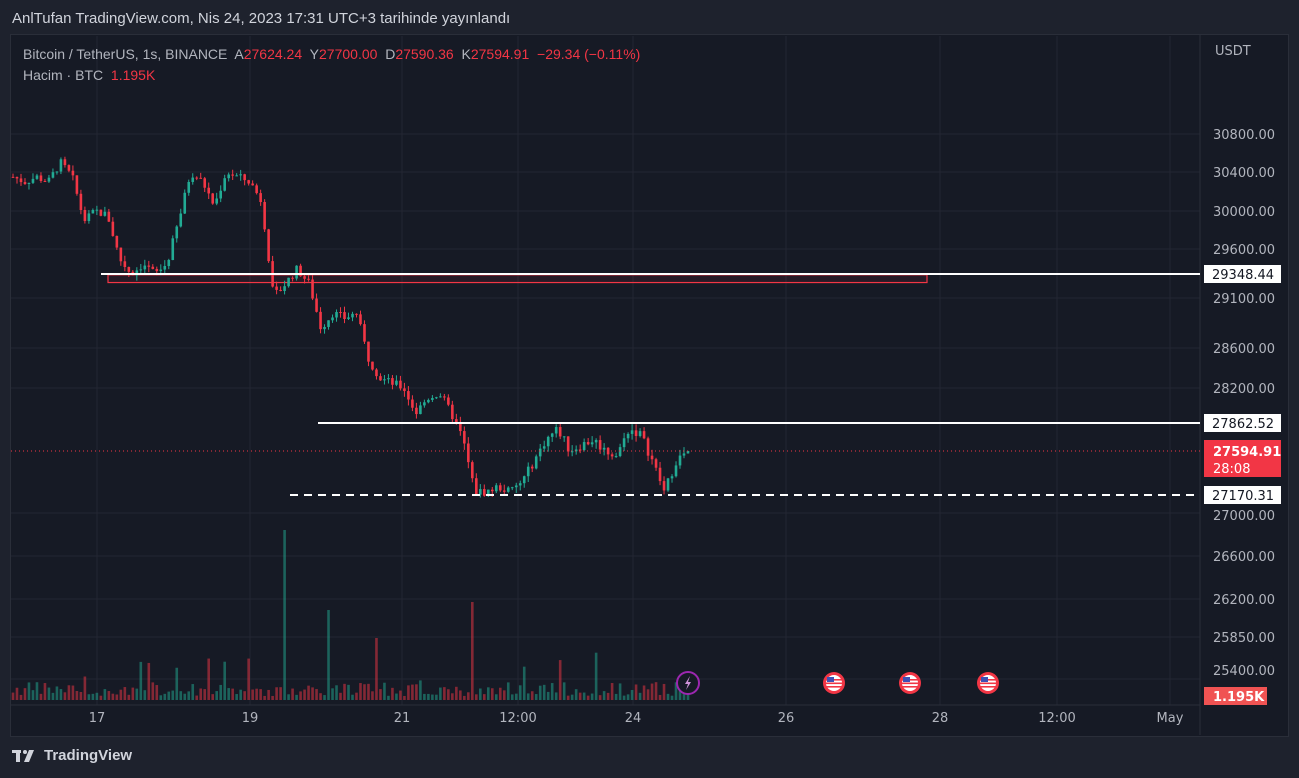 The width and height of the screenshot is (1299, 778). I want to click on volume-label: Hacim · BTC, so click(63, 75).